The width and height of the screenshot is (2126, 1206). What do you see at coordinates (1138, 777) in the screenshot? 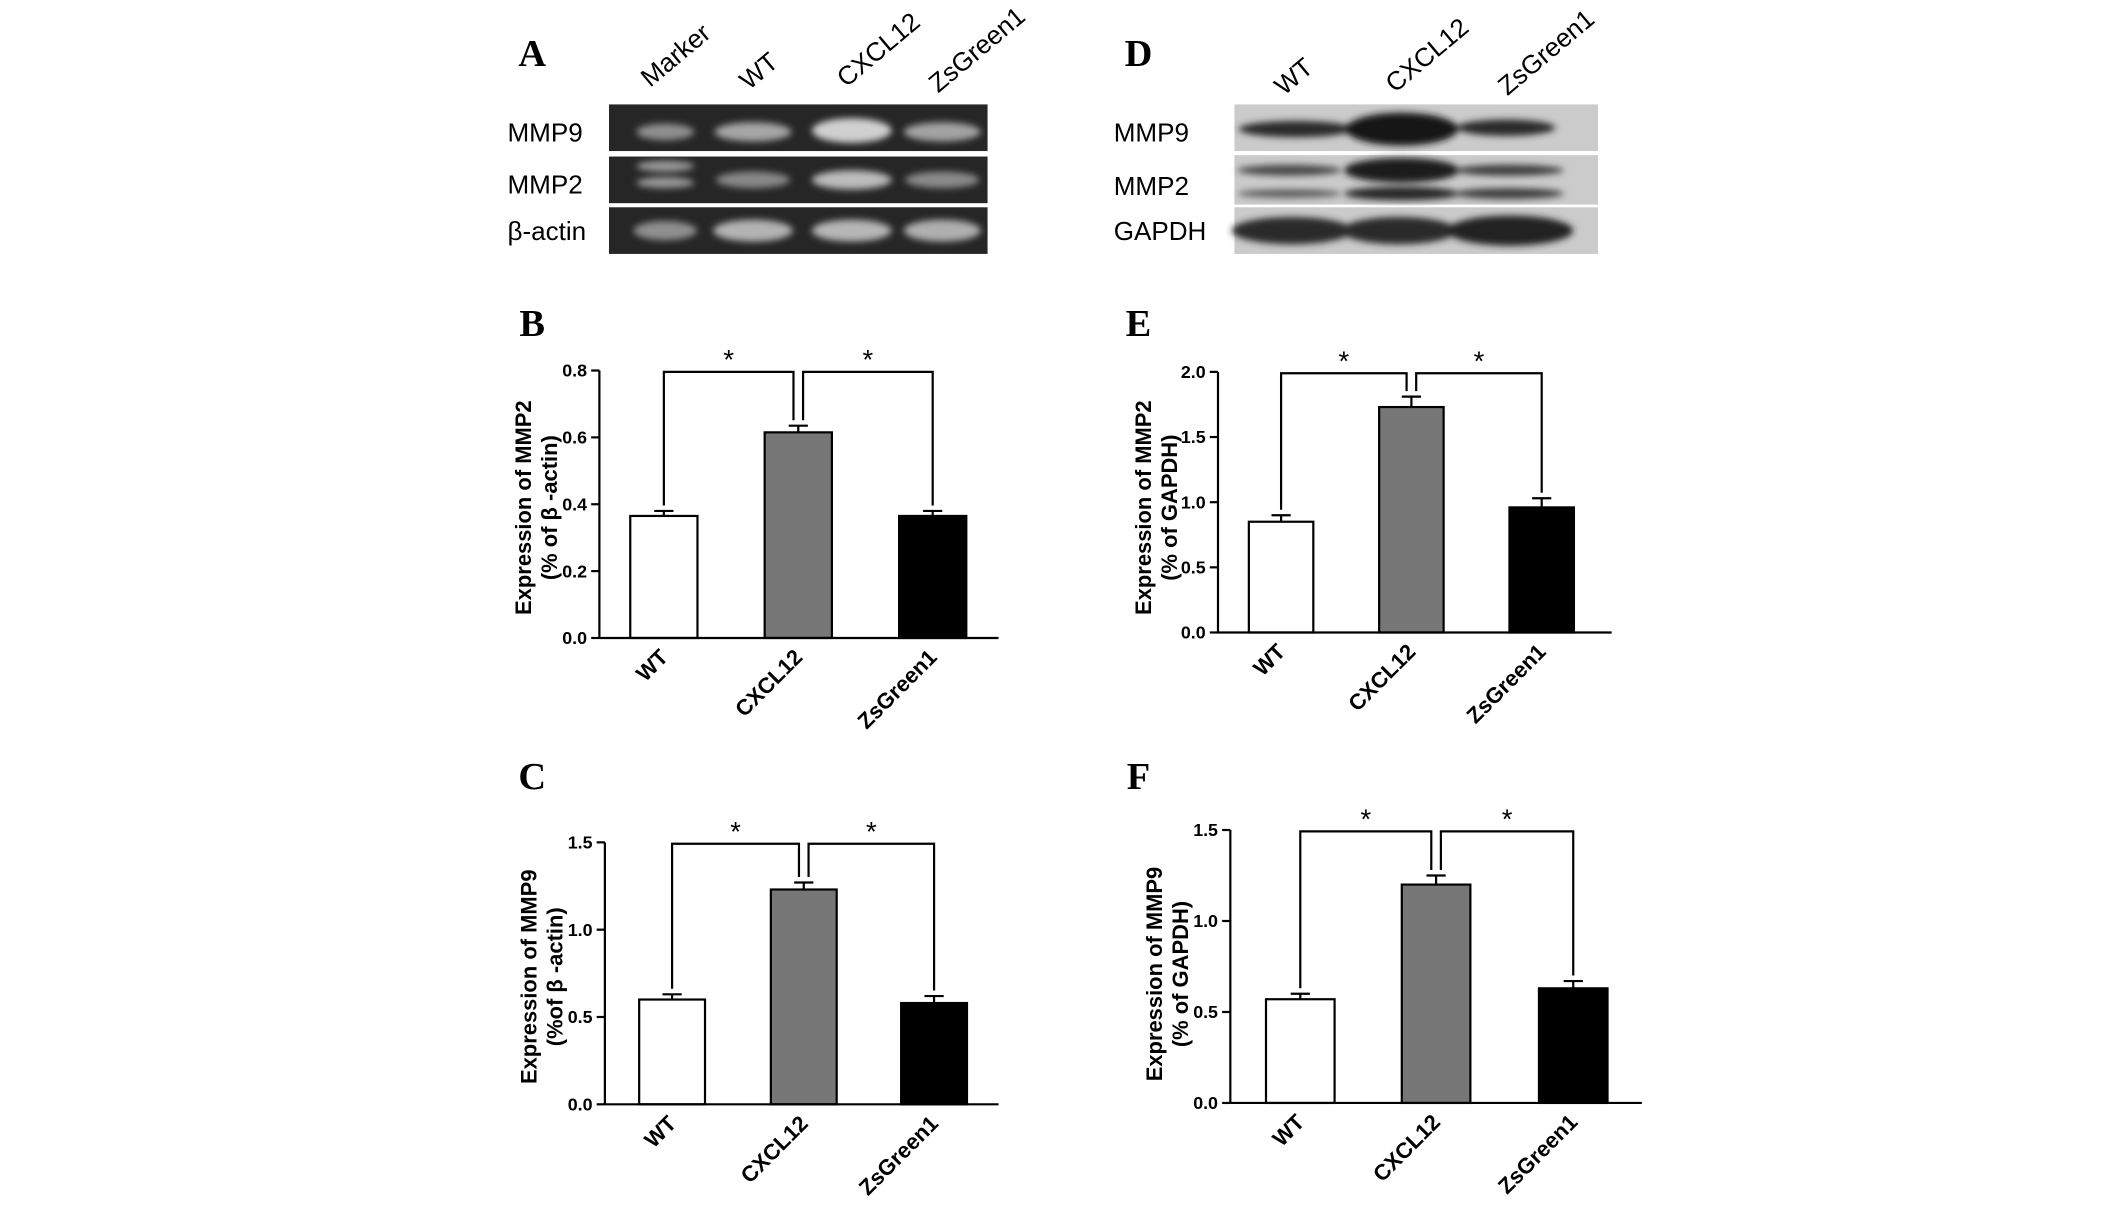
I see `panel-letter: F` at bounding box center [1138, 777].